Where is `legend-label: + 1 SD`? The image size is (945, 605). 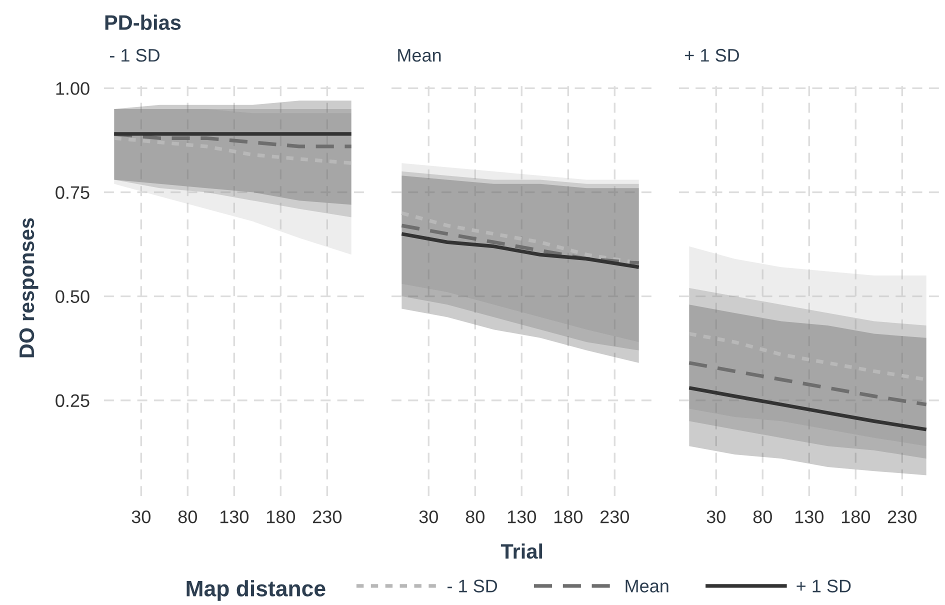 legend-label: + 1 SD is located at coordinates (823, 586).